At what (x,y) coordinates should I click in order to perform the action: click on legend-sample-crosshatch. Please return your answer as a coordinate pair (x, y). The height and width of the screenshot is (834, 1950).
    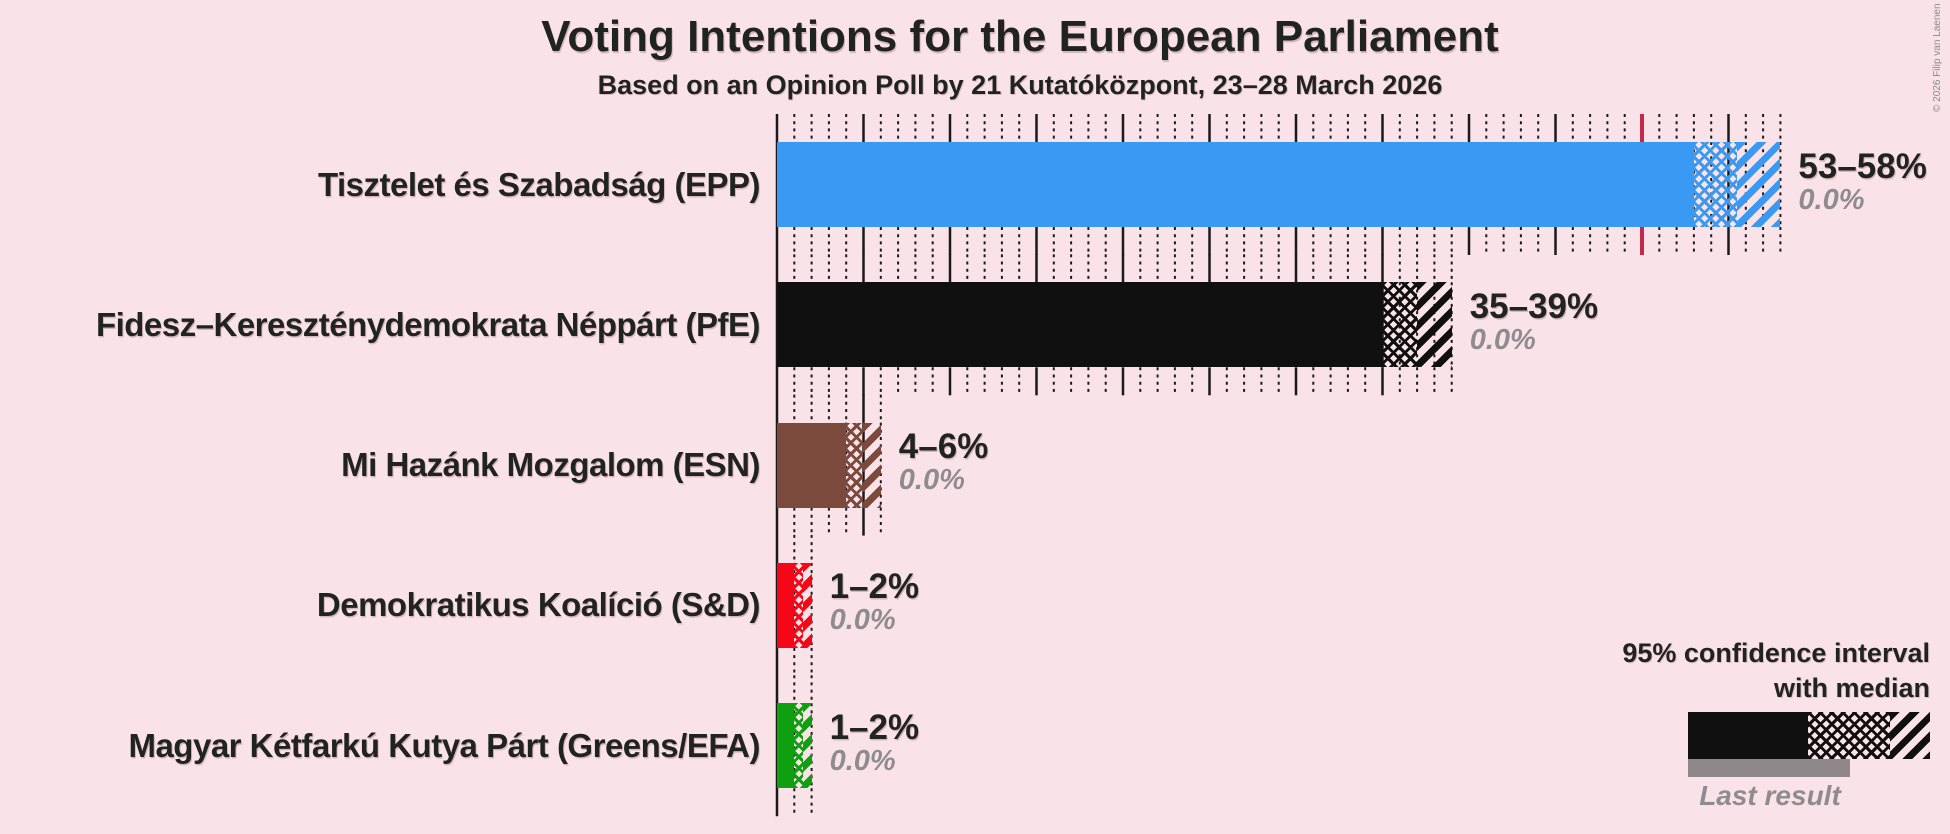
    Looking at the image, I should click on (1849, 735).